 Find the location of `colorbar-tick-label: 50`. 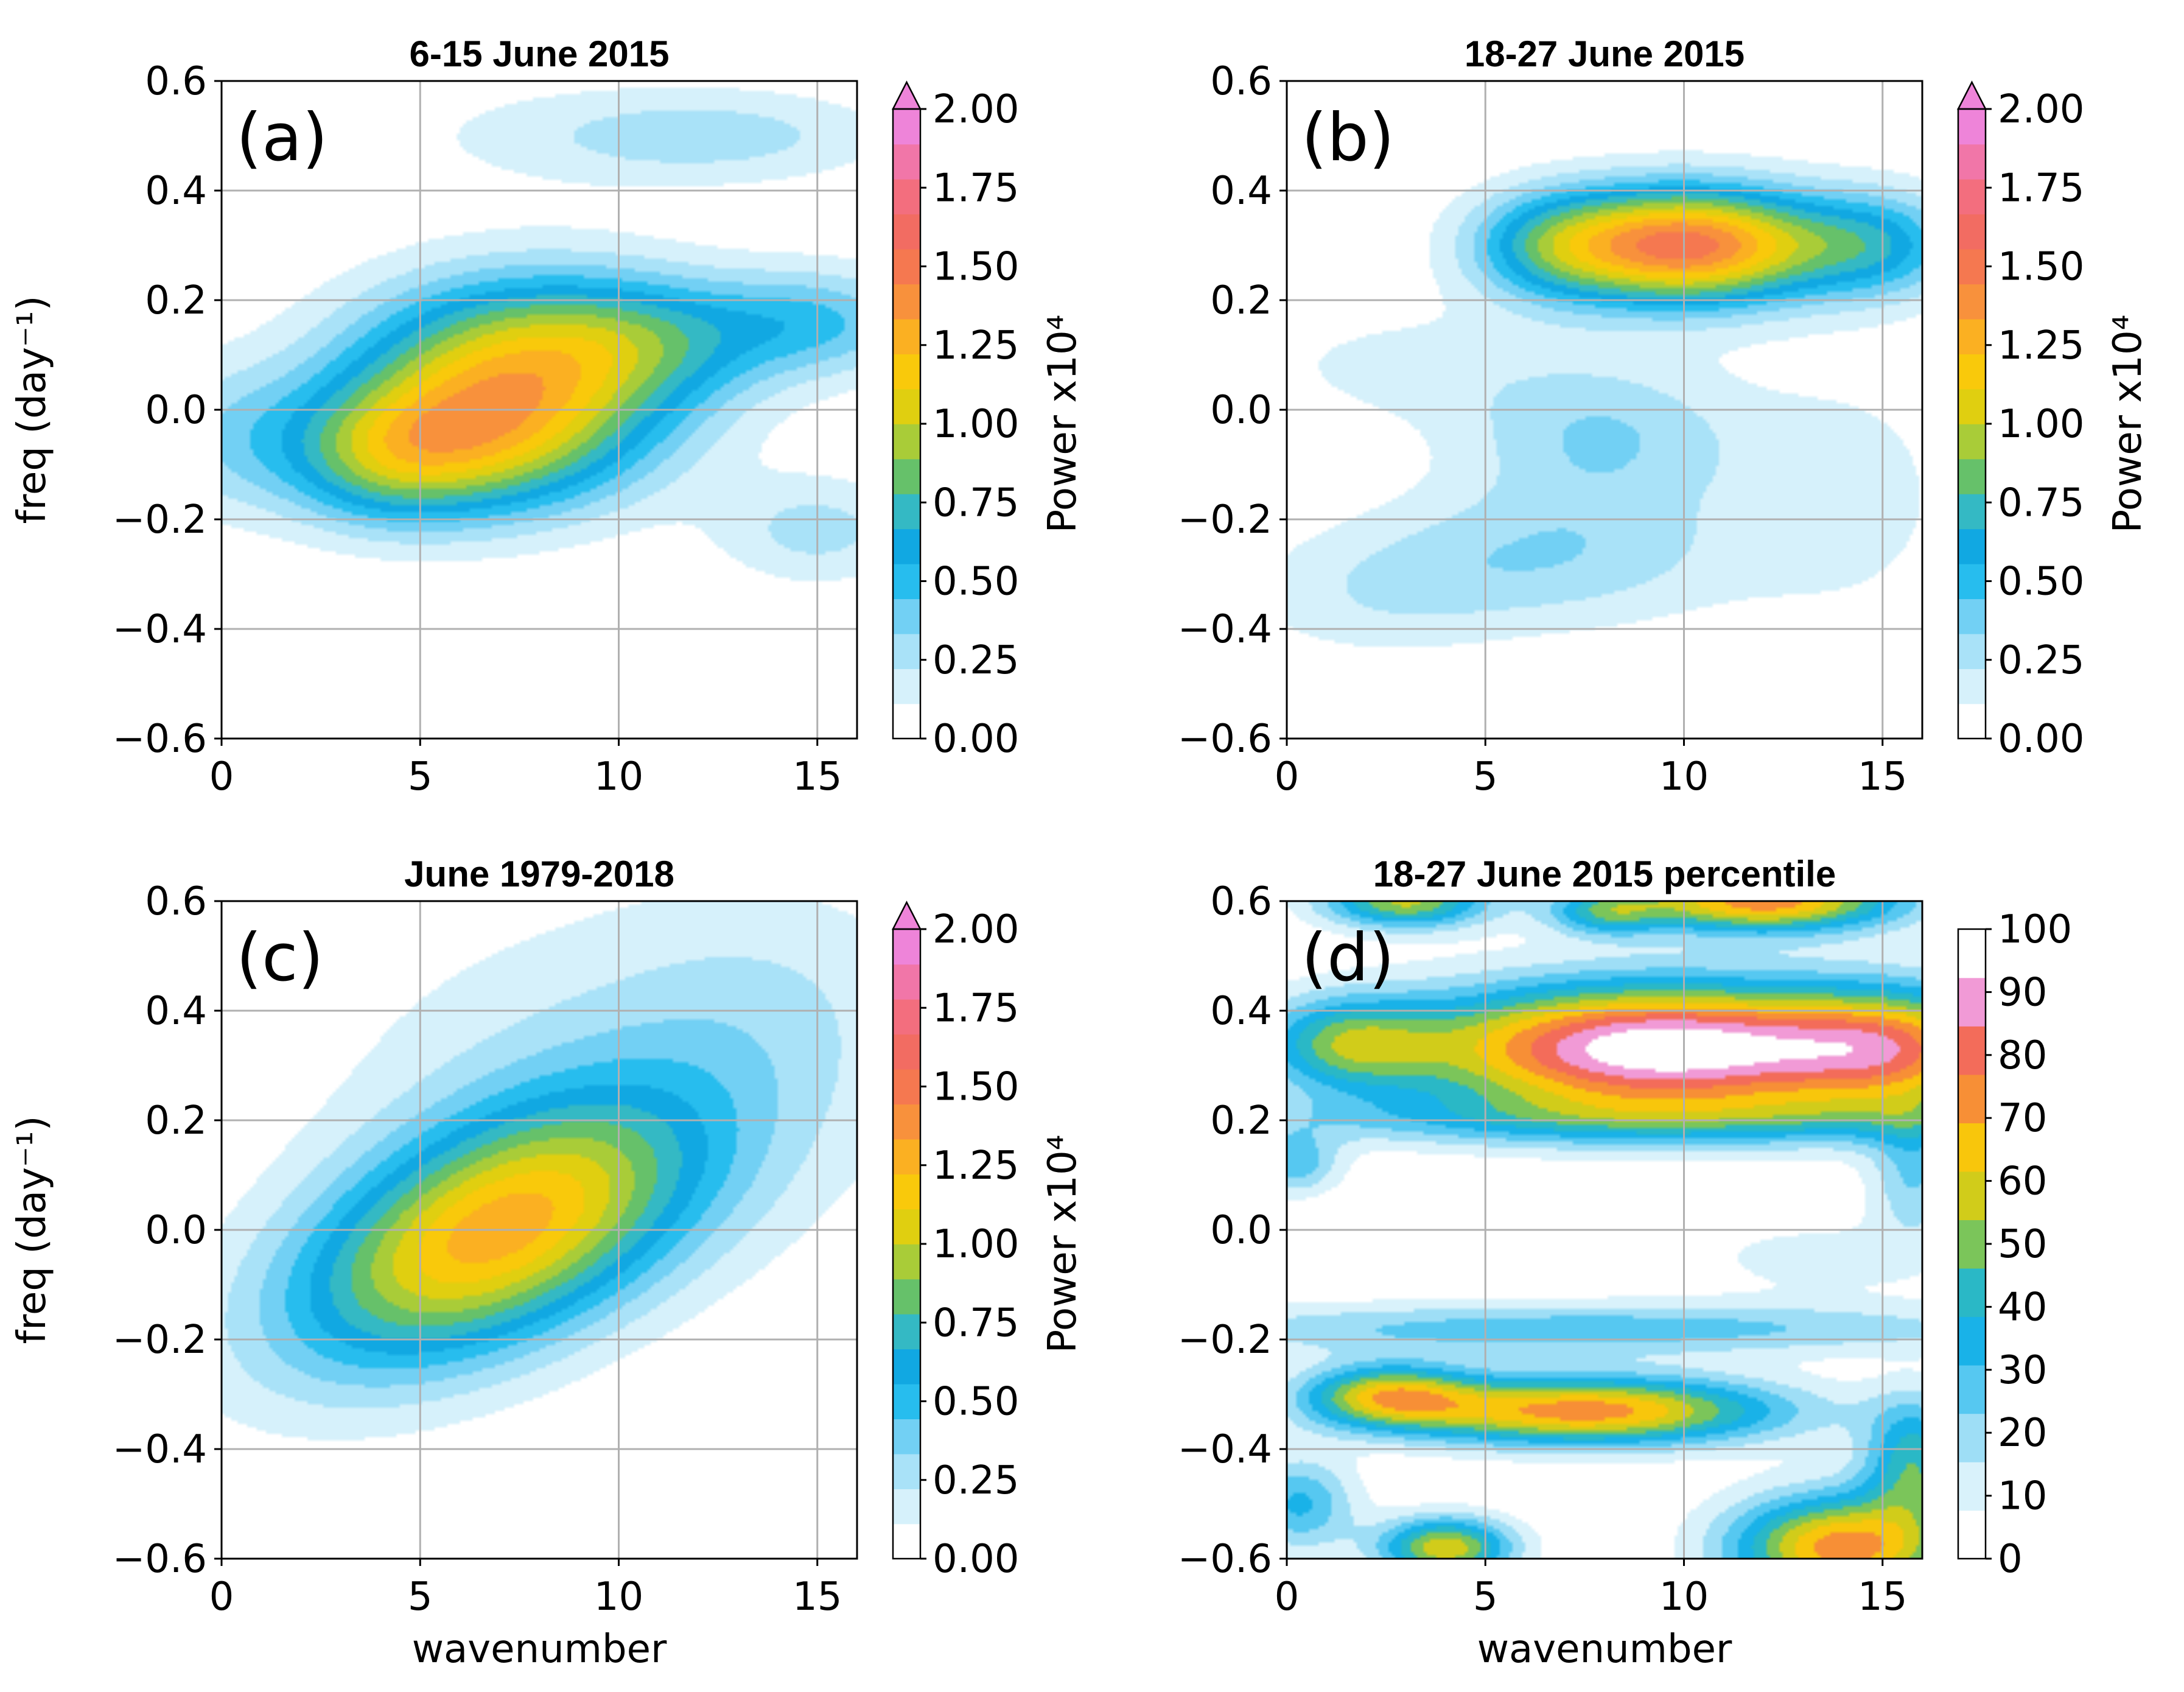

colorbar-tick-label: 50 is located at coordinates (2022, 1244).